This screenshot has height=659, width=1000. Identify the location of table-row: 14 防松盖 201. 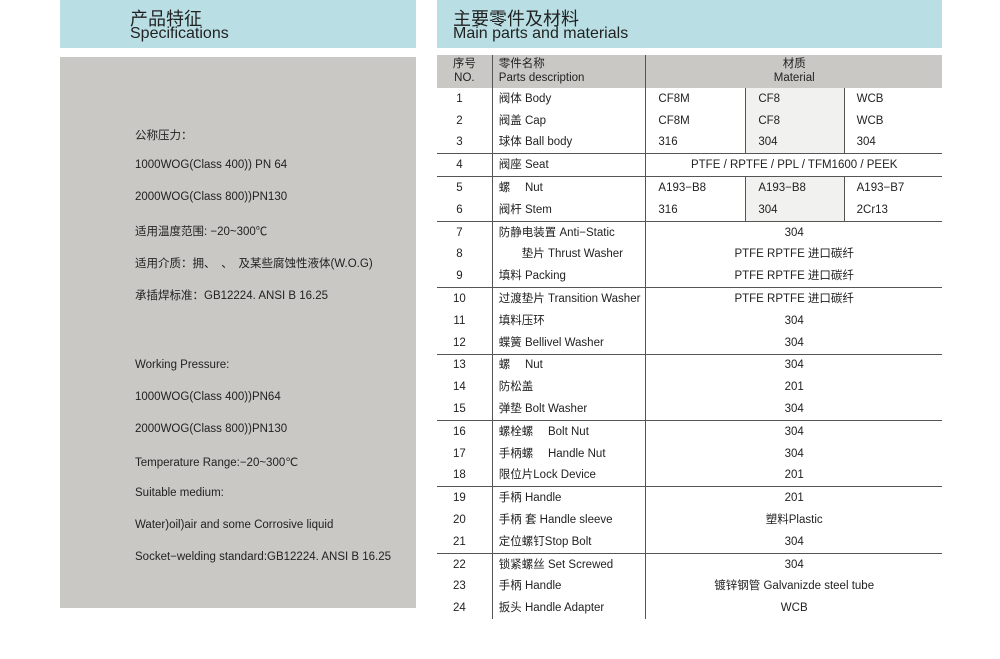
(689, 387).